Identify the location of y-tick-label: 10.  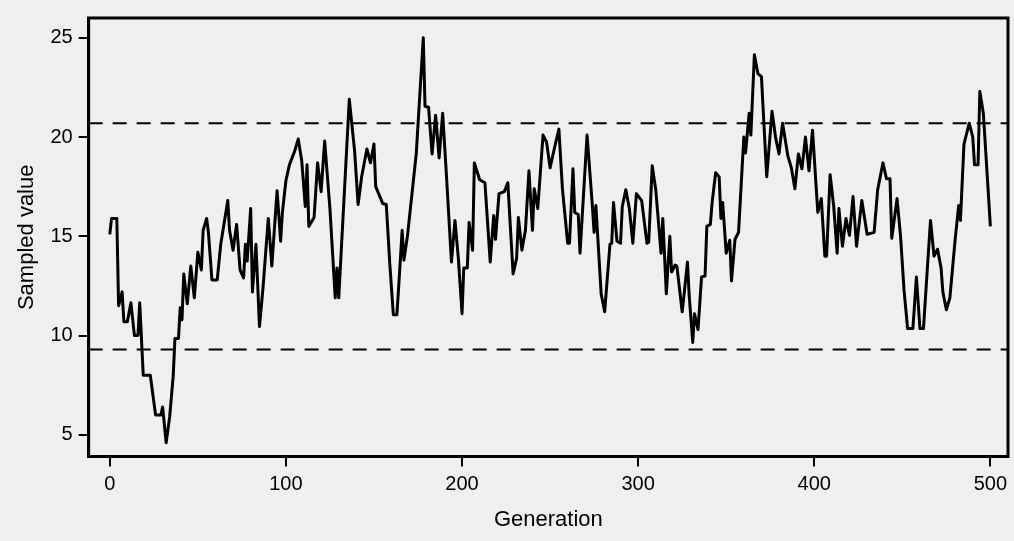
(61, 334).